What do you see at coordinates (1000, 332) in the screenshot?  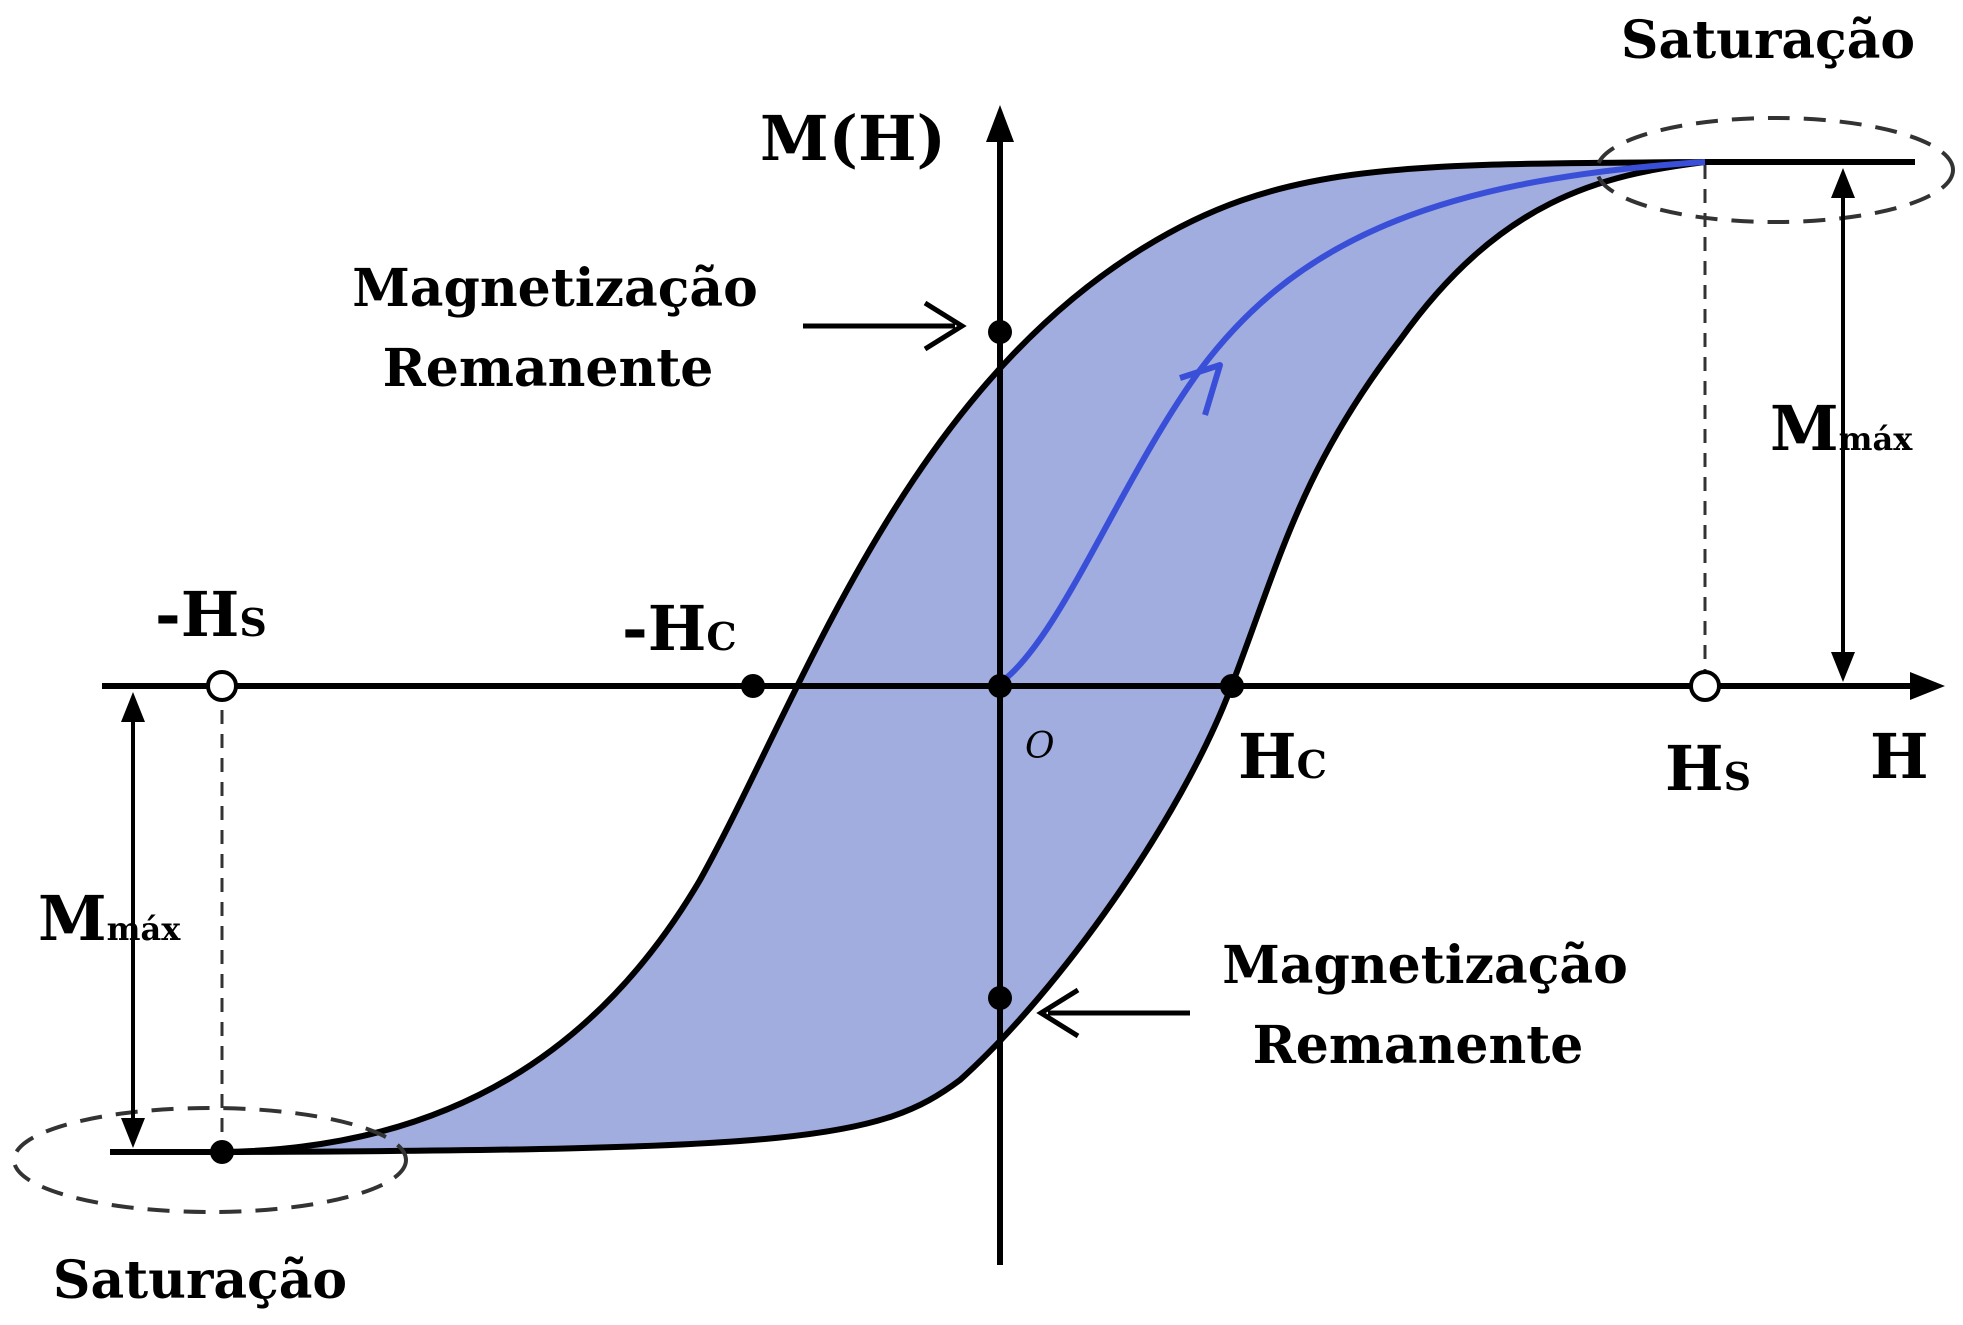 I see `point-remanence-top` at bounding box center [1000, 332].